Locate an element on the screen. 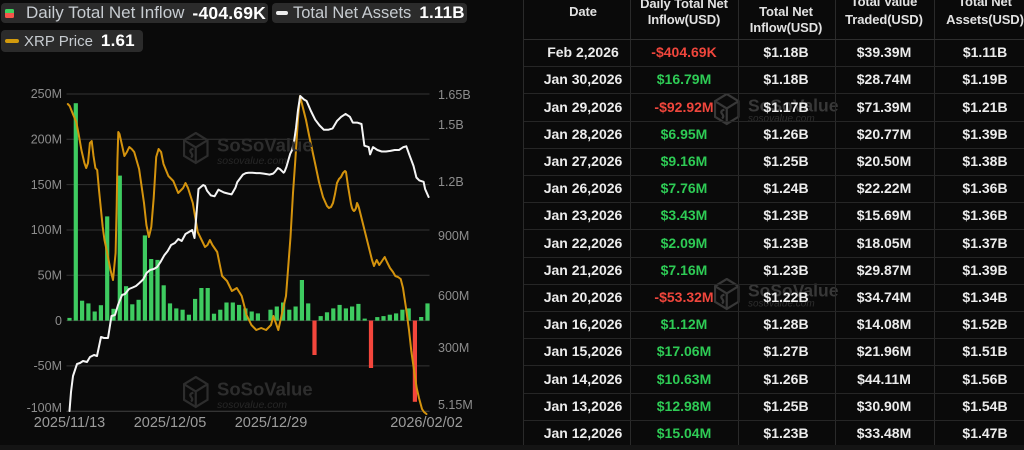 This screenshot has height=450, width=1024. svg-text: 150M is located at coordinates (46, 185).